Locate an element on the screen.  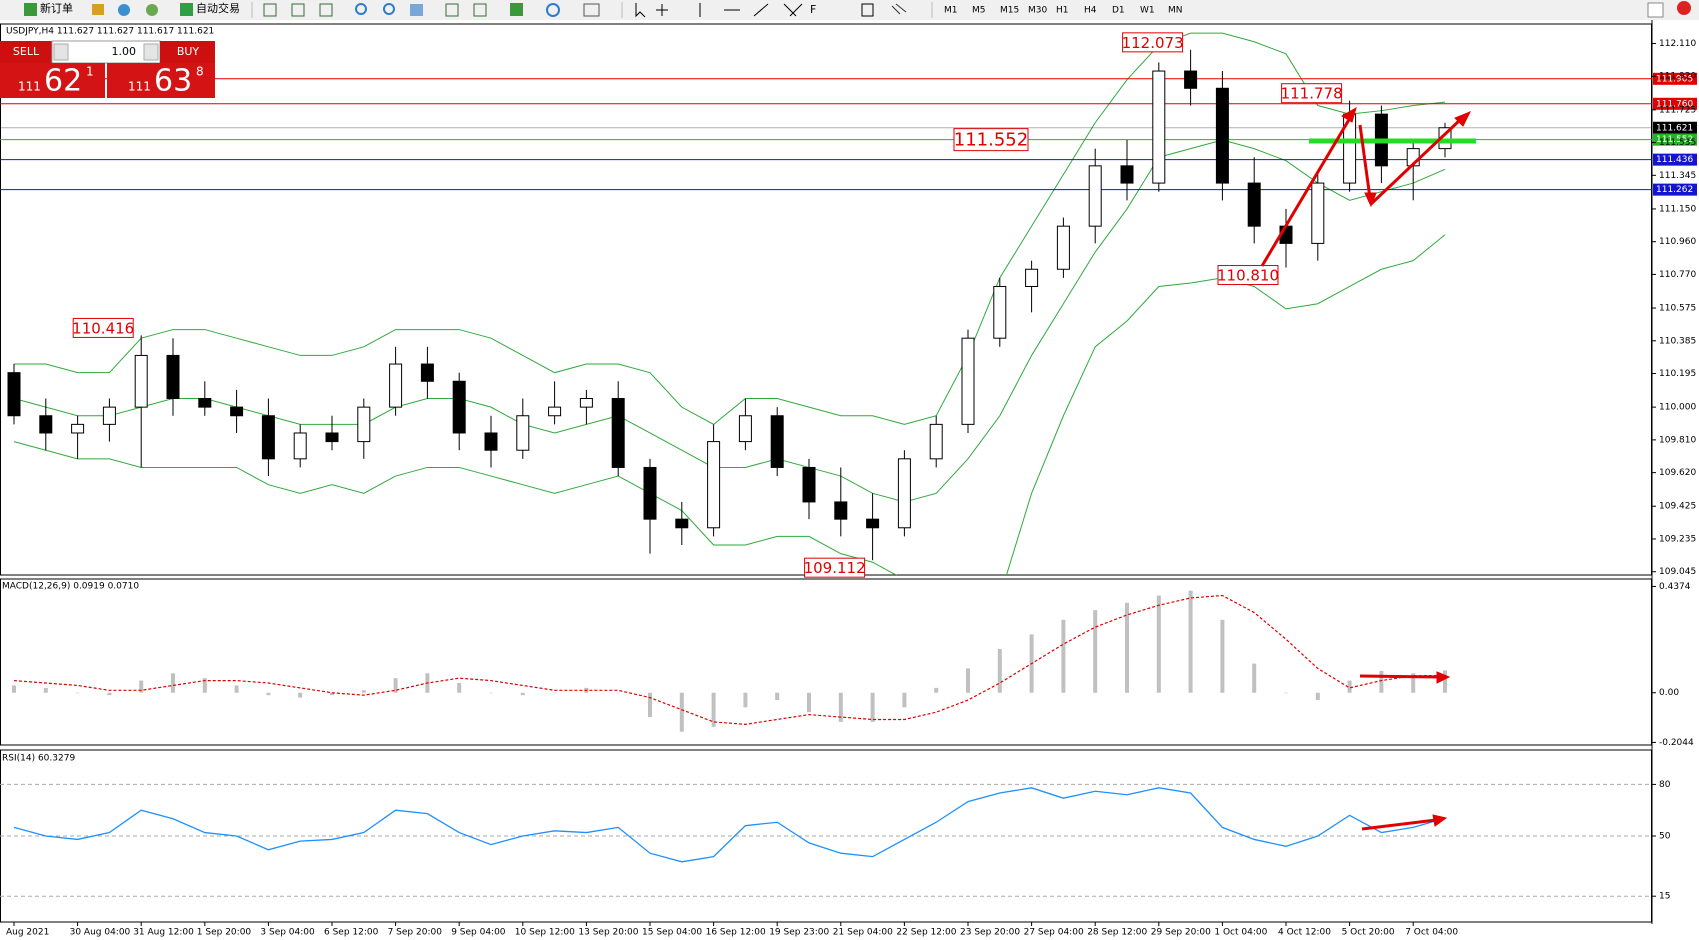
x-tick-label: 30 Aug 04:00 is located at coordinates (100, 933).